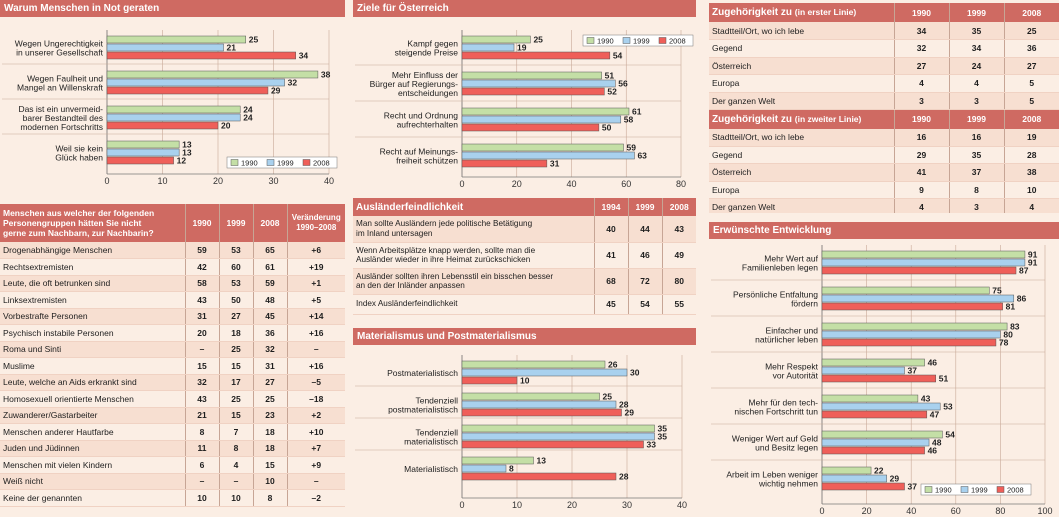  Describe the element at coordinates (921, 190) in the screenshot. I see `table-cell: 9` at that location.